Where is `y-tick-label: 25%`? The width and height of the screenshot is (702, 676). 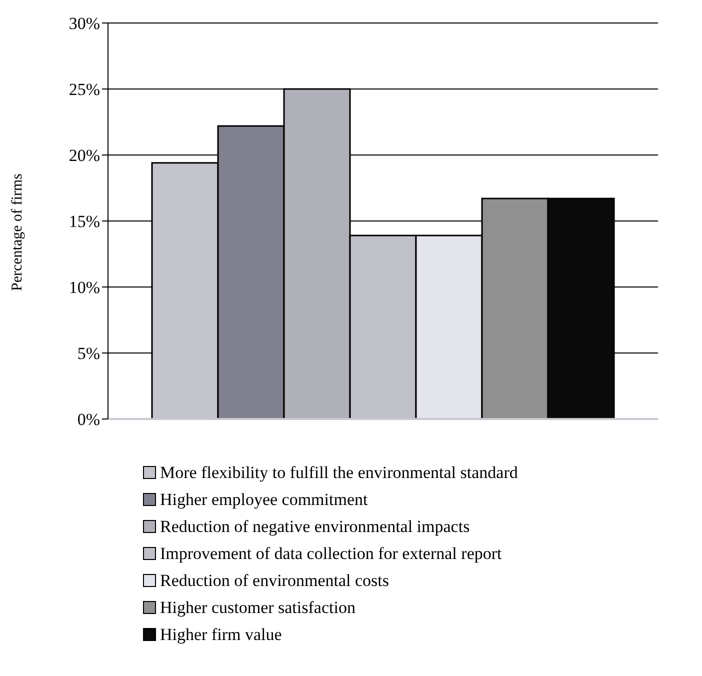
y-tick-label: 25% is located at coordinates (84, 90).